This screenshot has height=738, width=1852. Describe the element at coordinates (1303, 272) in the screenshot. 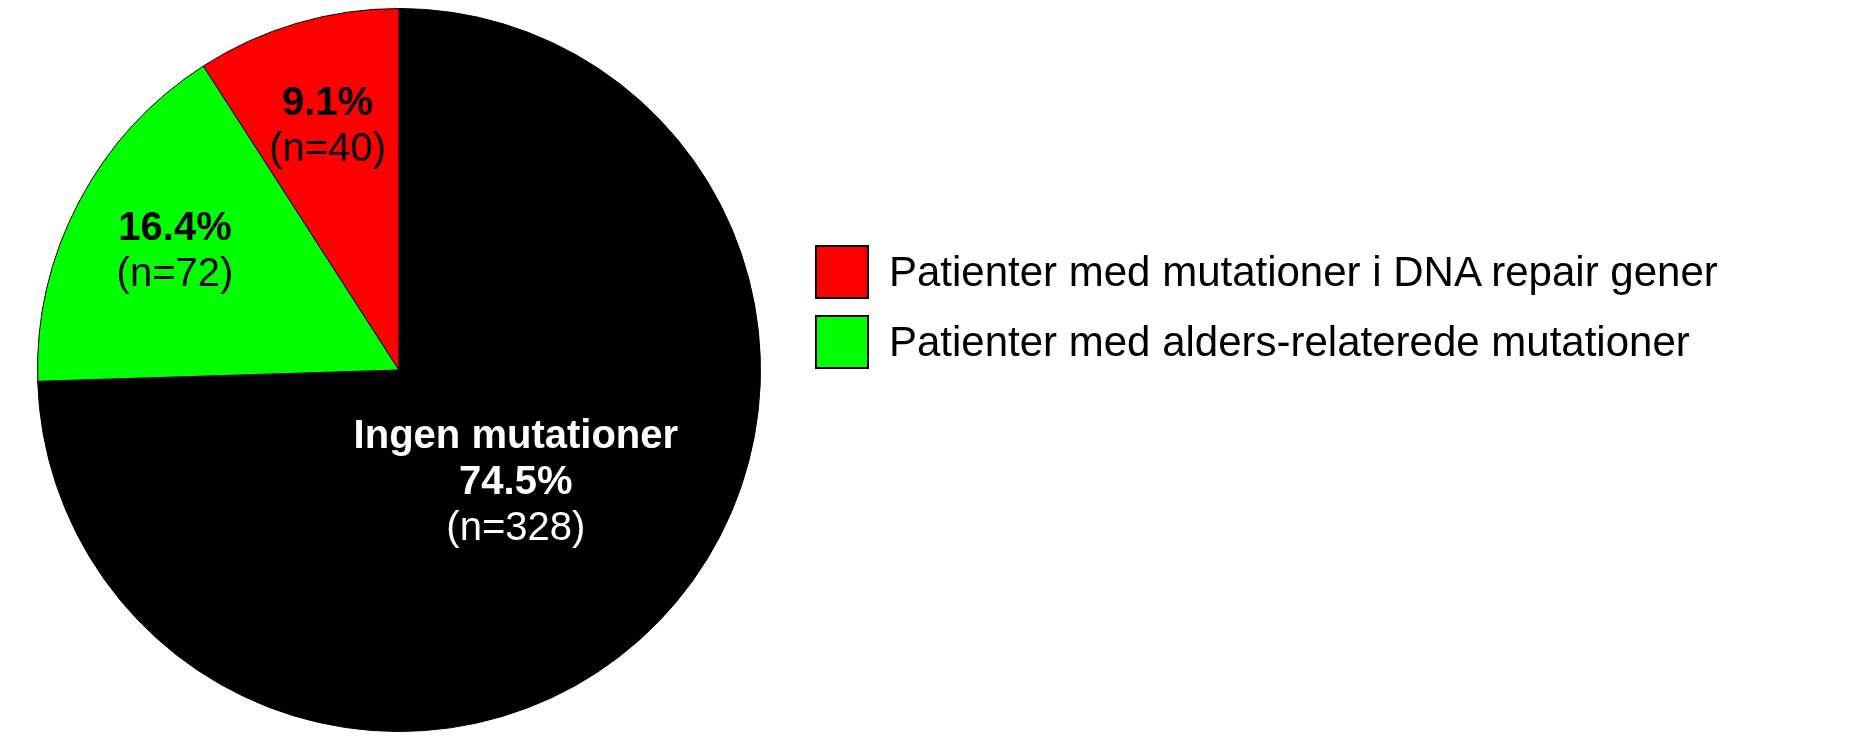

I see `legend-label: Patienter med mutationer i DNA repair gener` at that location.